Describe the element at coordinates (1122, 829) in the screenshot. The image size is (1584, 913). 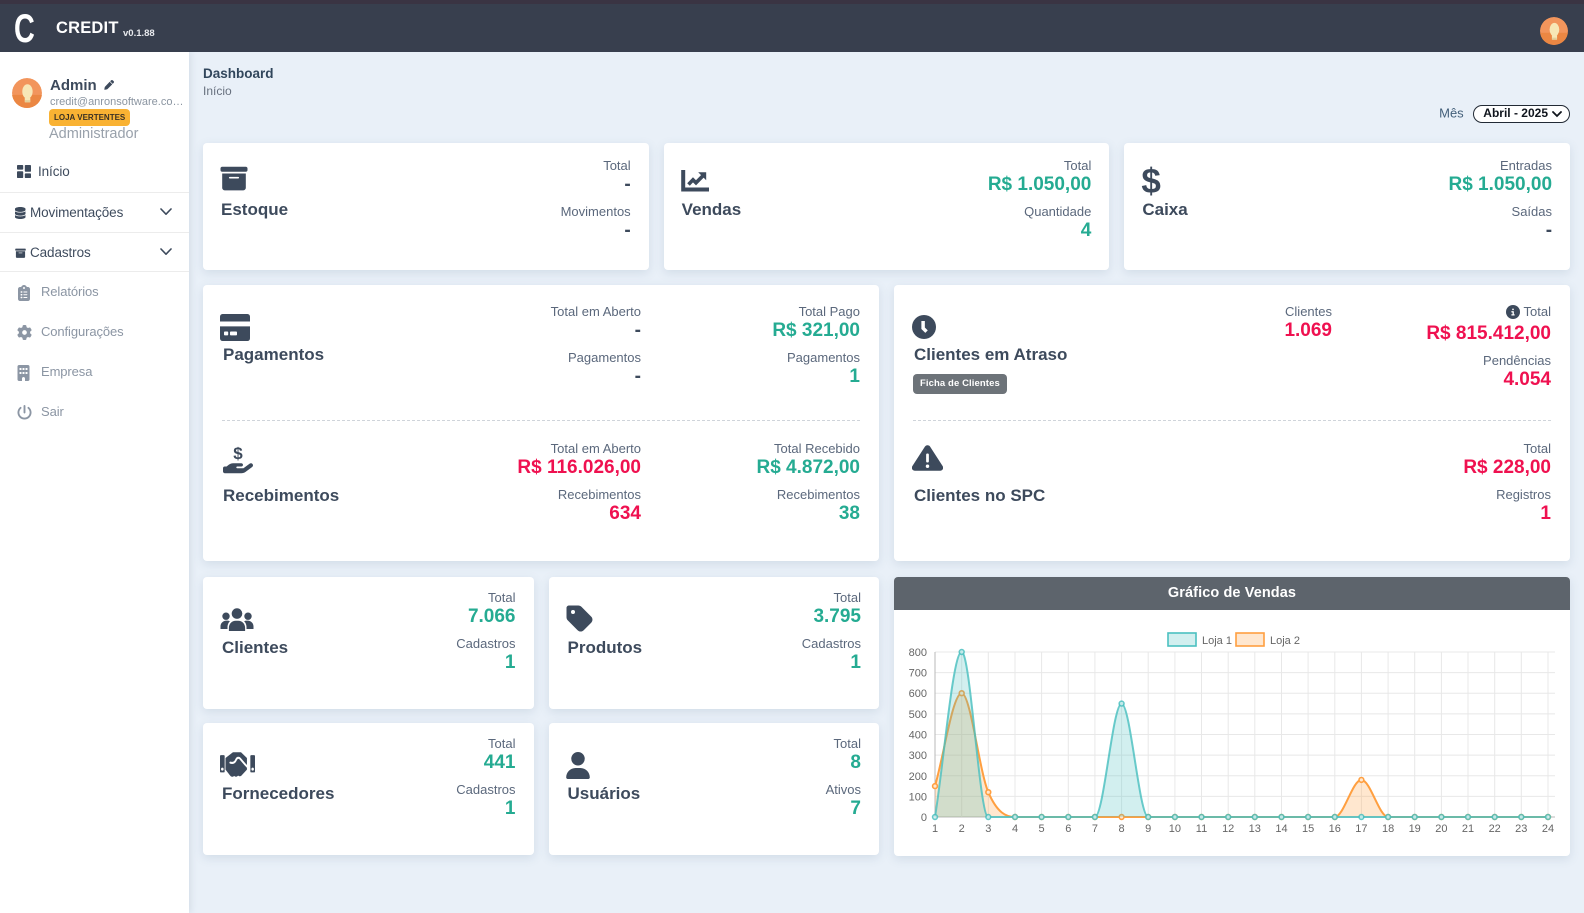
I see `svg-text: 8` at that location.